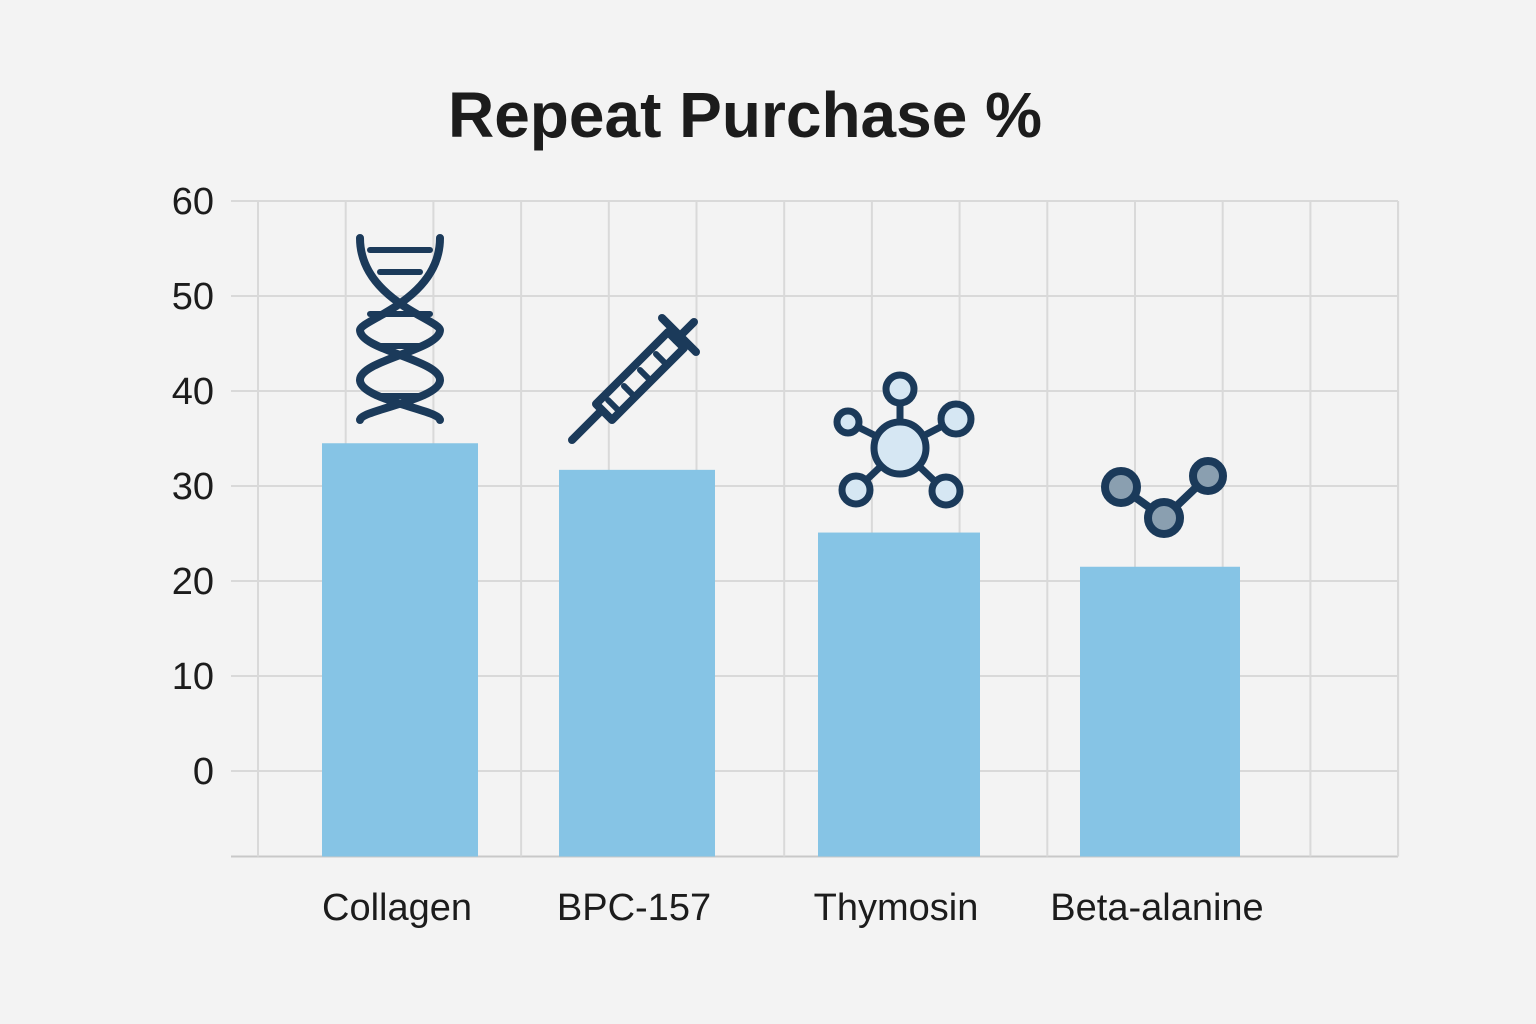  I want to click on chart-title: Repeat Purchase %, so click(745, 115).